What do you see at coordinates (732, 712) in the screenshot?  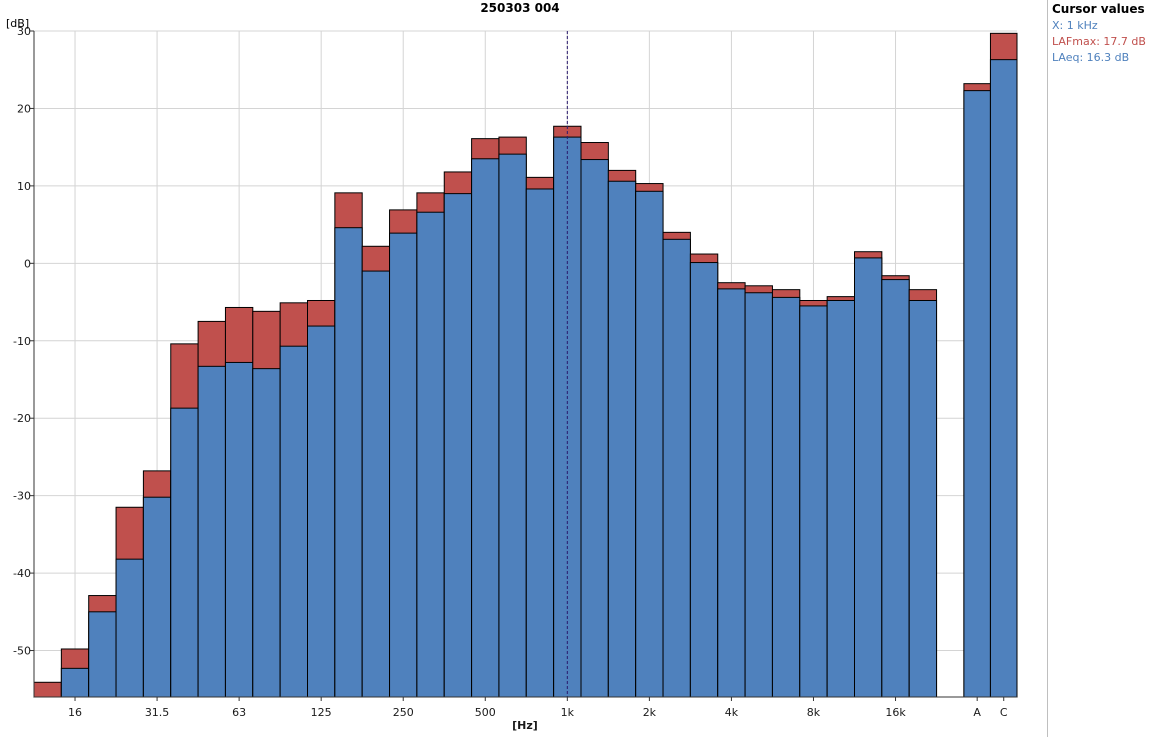 I see `x-tick-label: 4k` at bounding box center [732, 712].